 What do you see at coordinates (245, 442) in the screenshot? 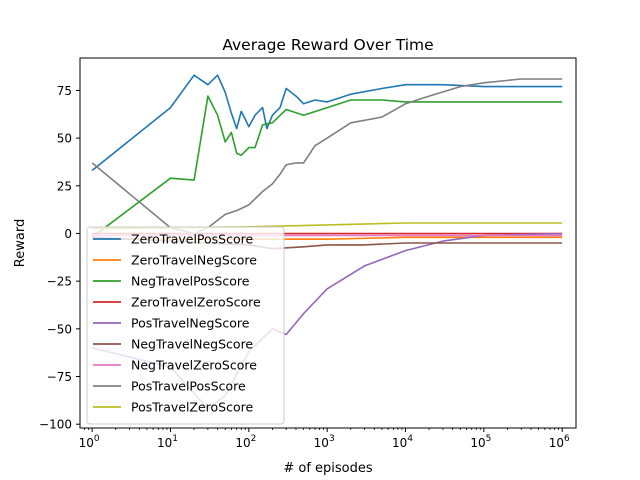
I see `x-tick-label: 10²` at bounding box center [245, 442].